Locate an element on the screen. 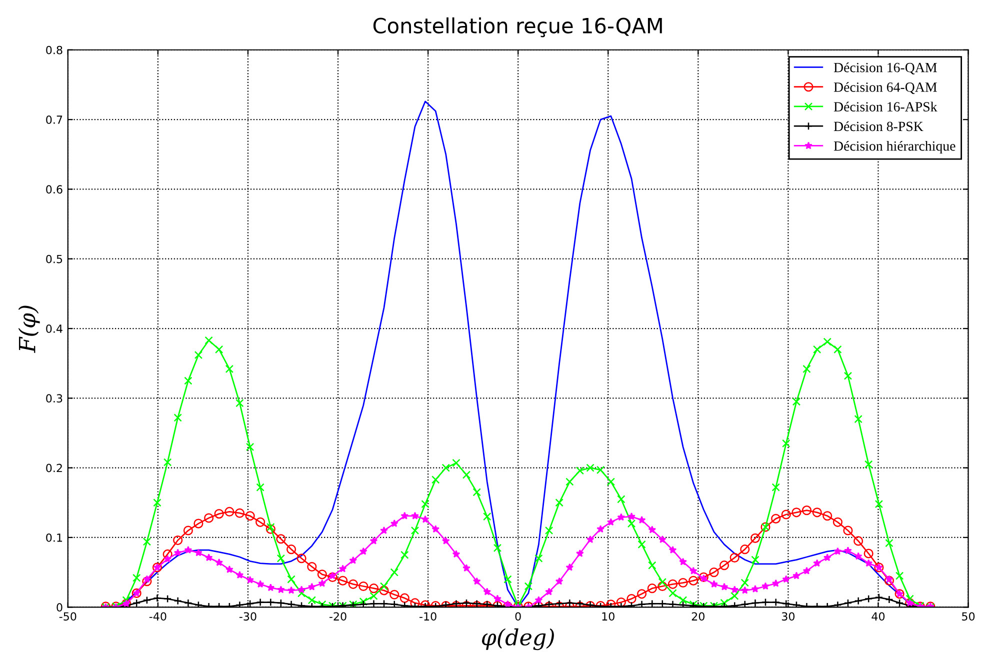  y-tick-label: 0.7 is located at coordinates (54, 120).